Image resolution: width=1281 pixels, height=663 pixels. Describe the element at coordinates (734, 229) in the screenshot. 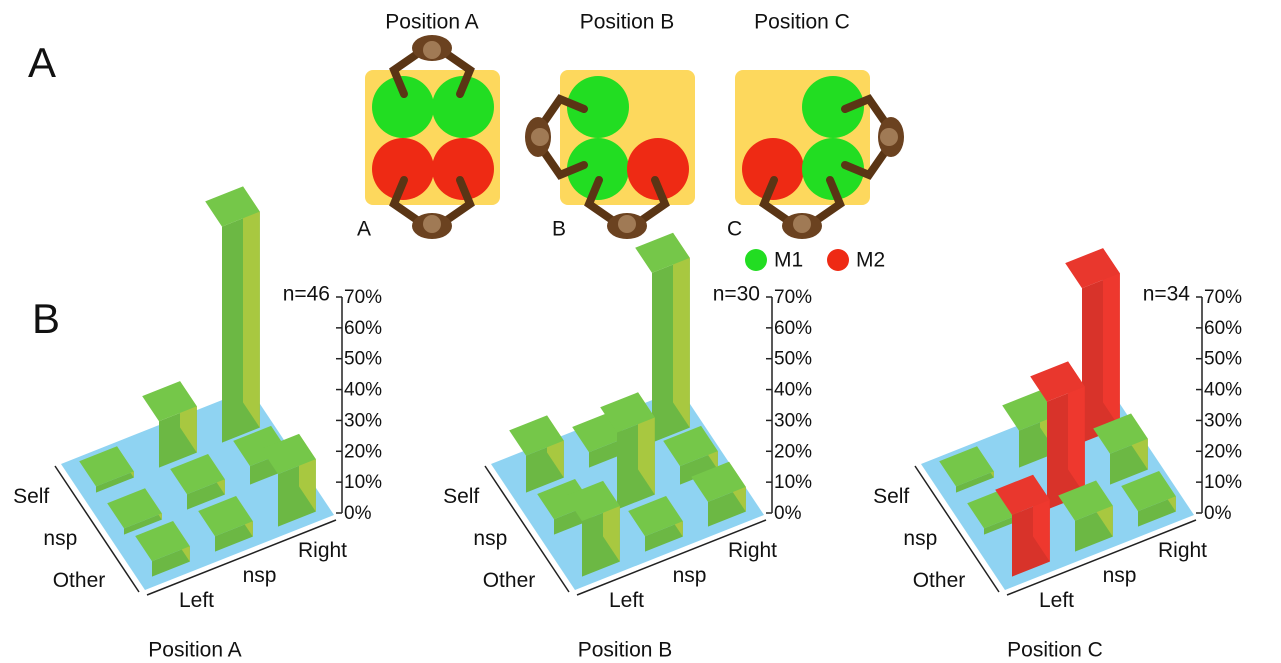

I see `position-letter: C` at that location.